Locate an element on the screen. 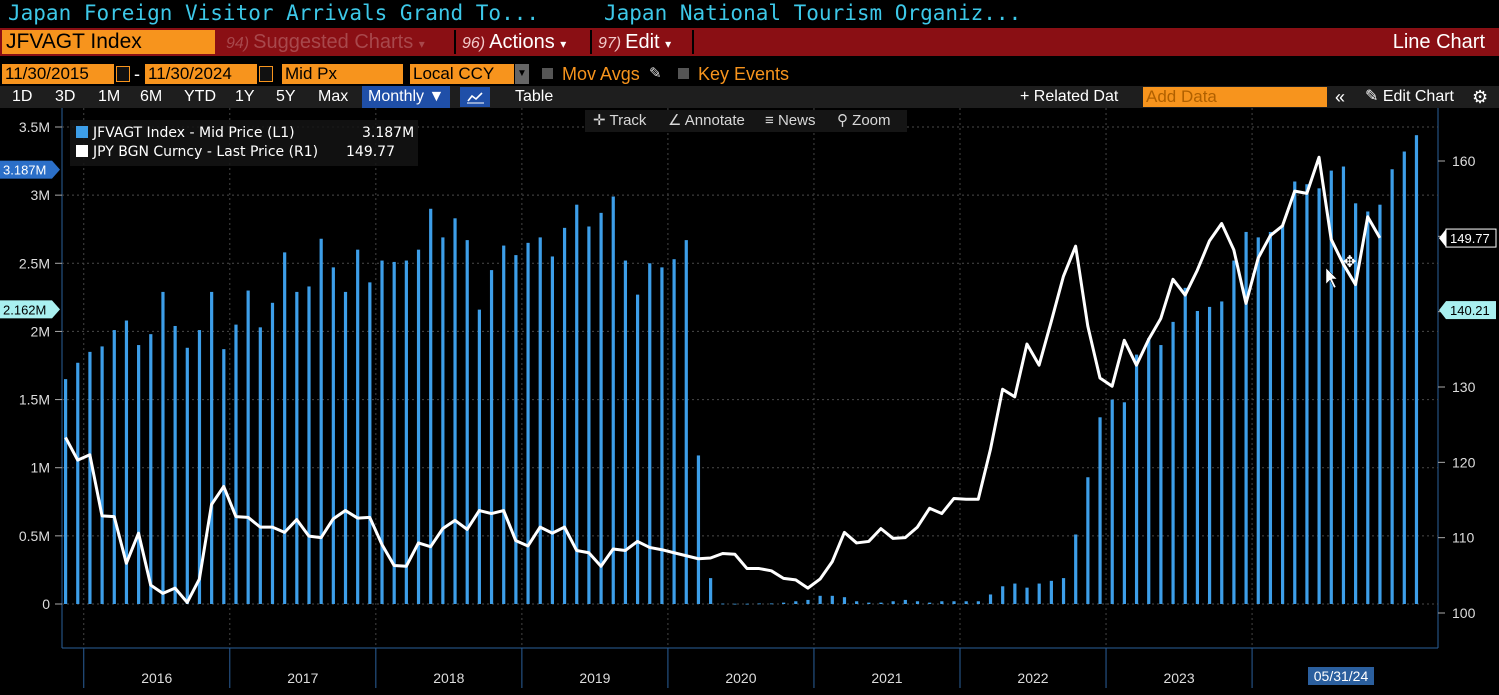  range-button-6m: 6M is located at coordinates (151, 96).